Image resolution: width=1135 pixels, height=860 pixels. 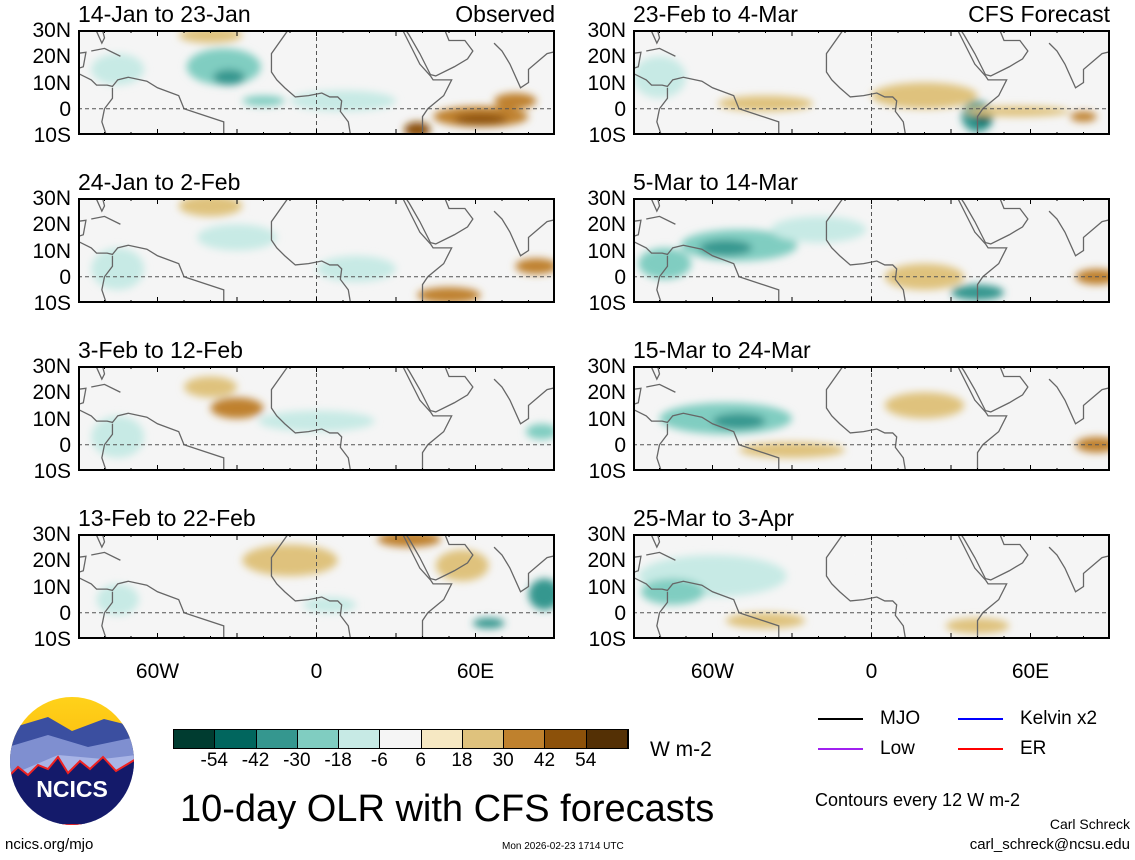 I want to click on colorbar-label: 6, so click(x=420, y=760).